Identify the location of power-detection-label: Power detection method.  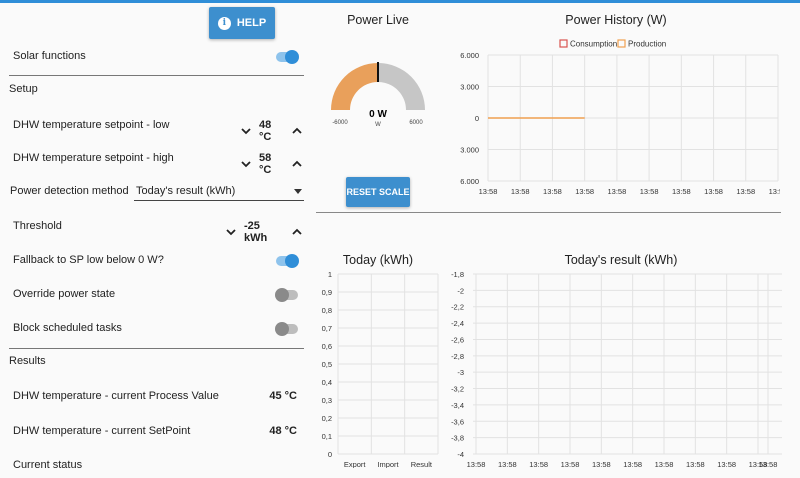
(69, 191).